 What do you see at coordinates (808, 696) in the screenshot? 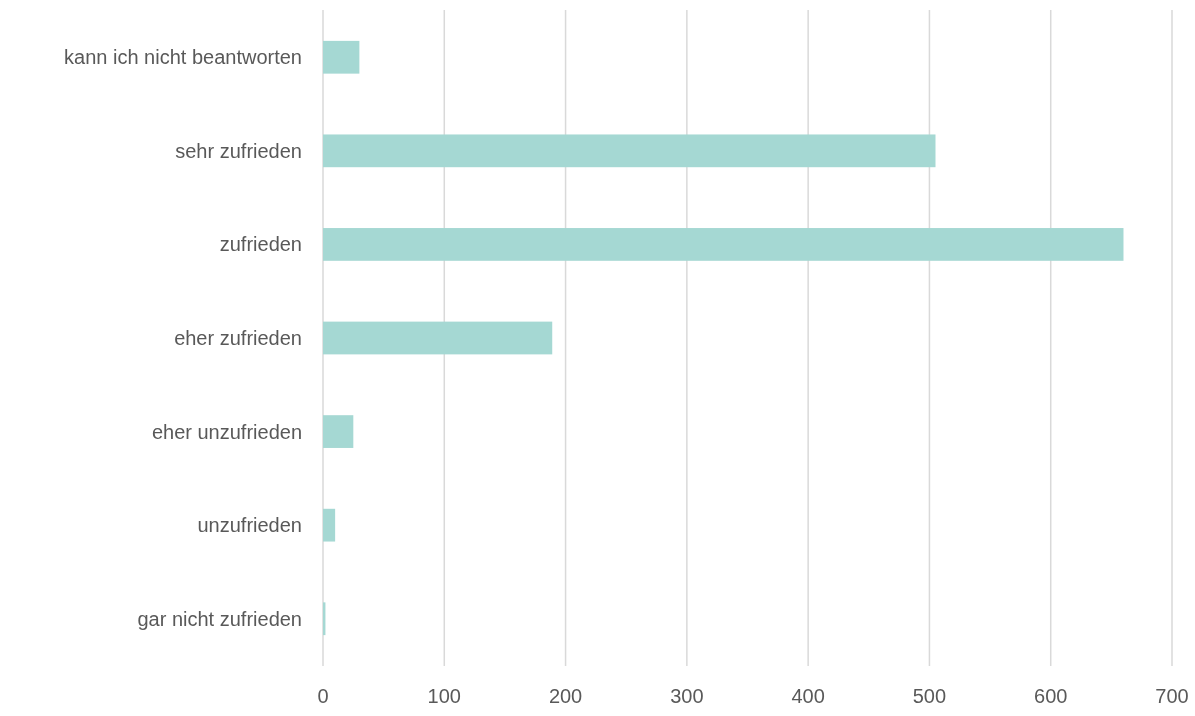
I see `x-tick-label: 400` at bounding box center [808, 696].